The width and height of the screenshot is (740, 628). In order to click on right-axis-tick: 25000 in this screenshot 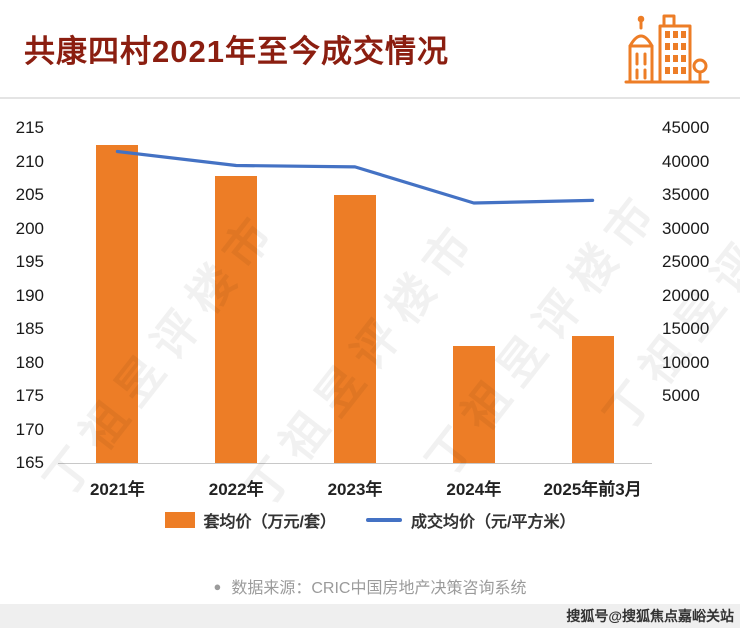, I will do `click(686, 261)`.